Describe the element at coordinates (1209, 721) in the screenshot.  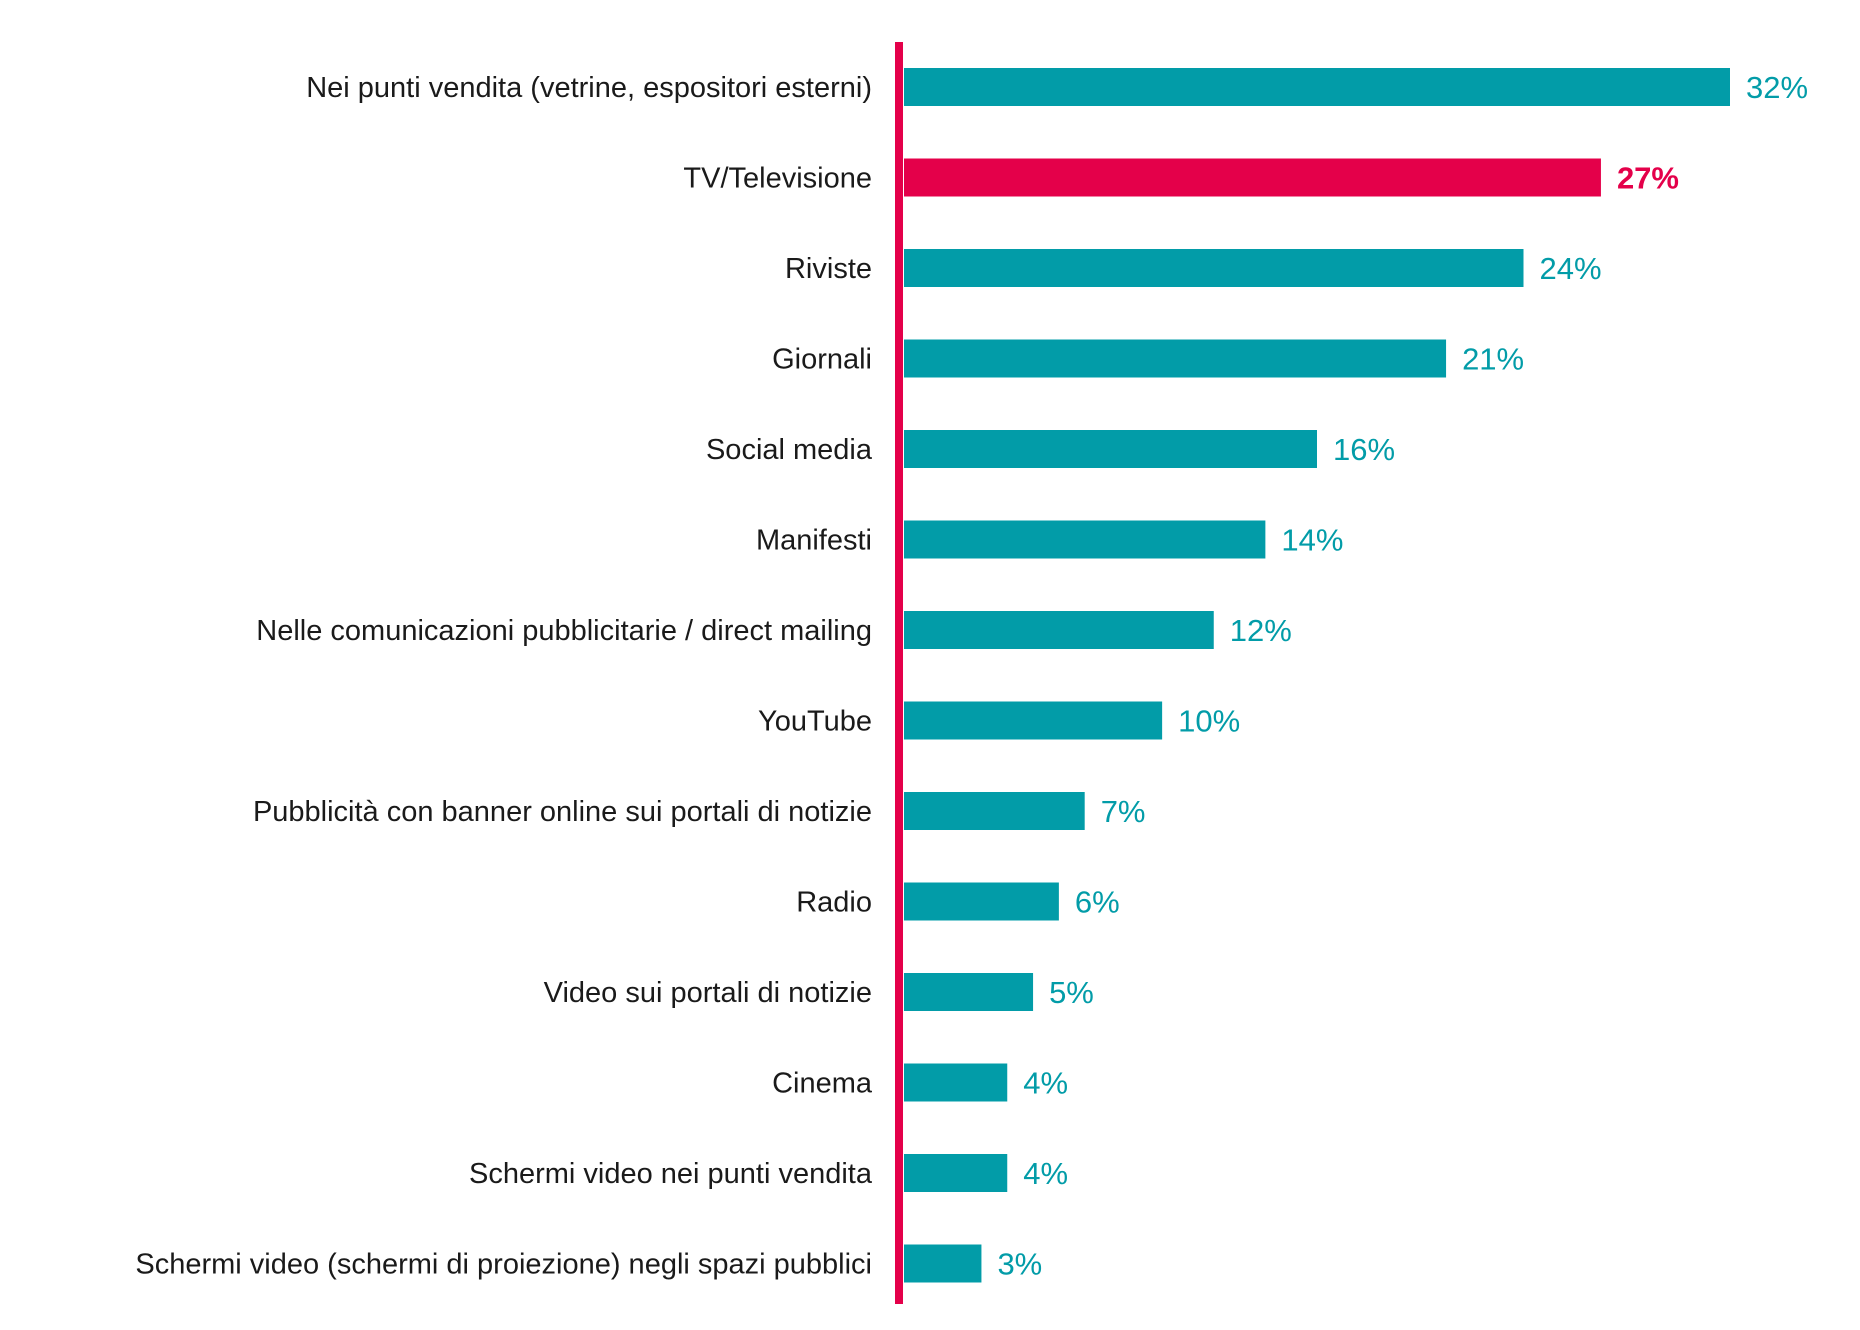
I see `value-label-7: 10%` at that location.